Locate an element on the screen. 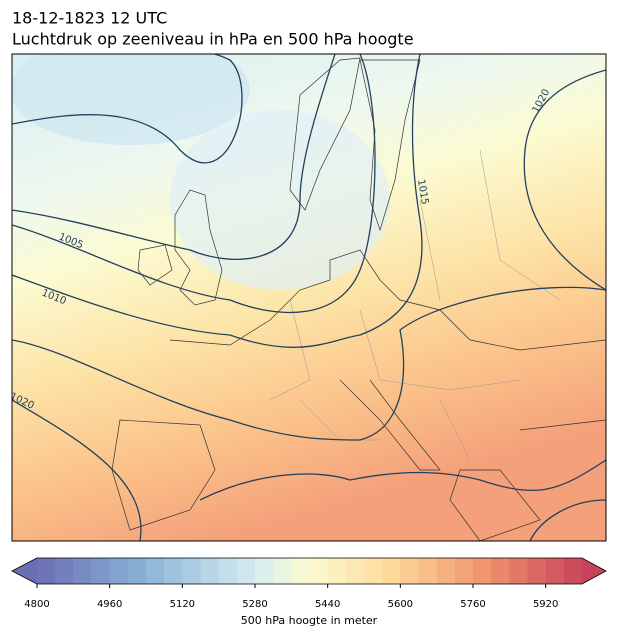 The height and width of the screenshot is (643, 618). date-title: 18-12-1823 12 UTC is located at coordinates (89, 18).